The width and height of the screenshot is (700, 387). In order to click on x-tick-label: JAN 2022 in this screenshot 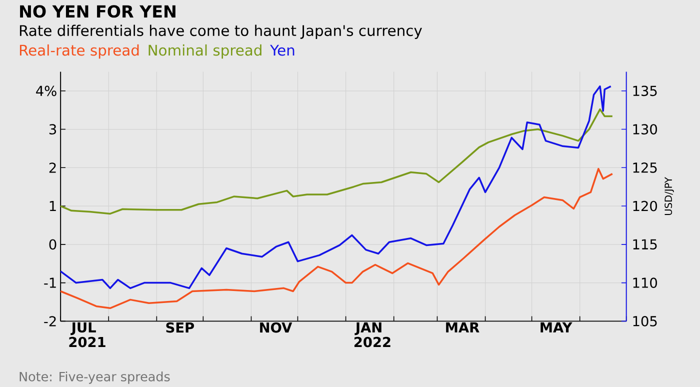, I will do `click(372, 335)`.